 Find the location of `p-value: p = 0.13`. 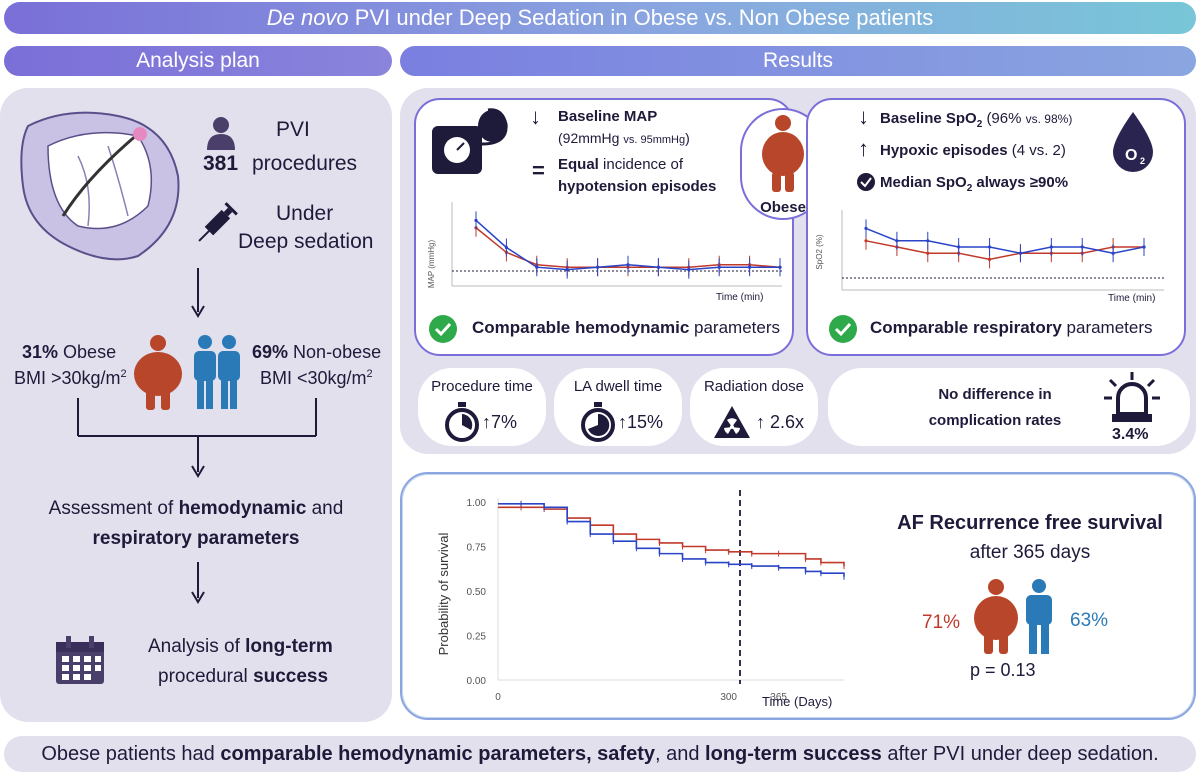

p-value: p = 0.13 is located at coordinates (1003, 670).